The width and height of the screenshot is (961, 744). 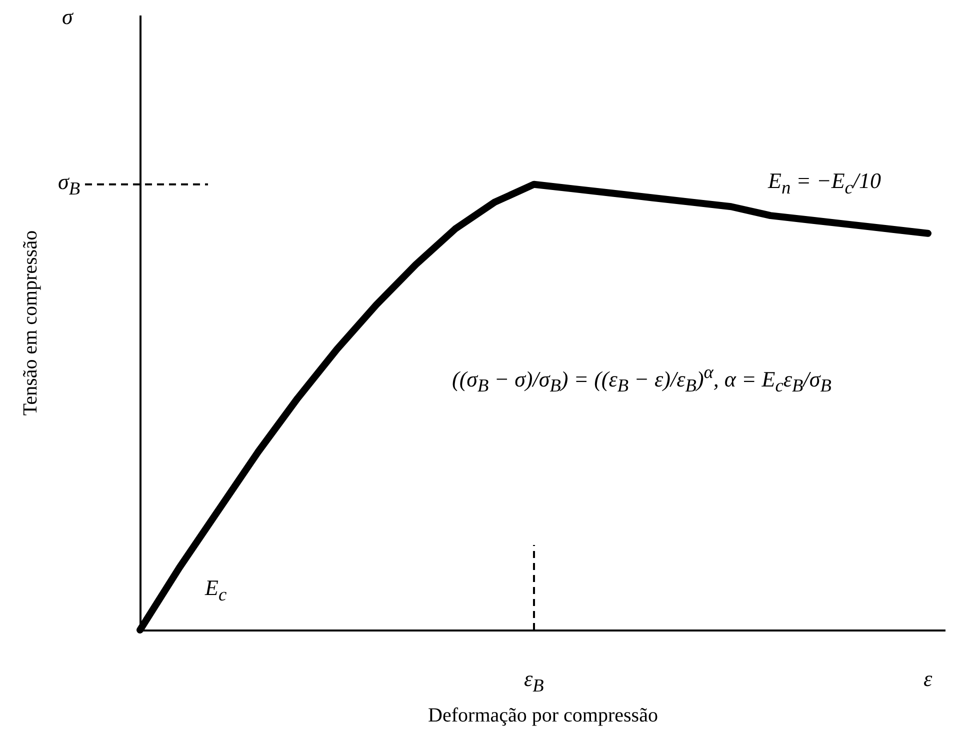 I want to click on annotation: E$_{c}$, so click(x=216, y=590).